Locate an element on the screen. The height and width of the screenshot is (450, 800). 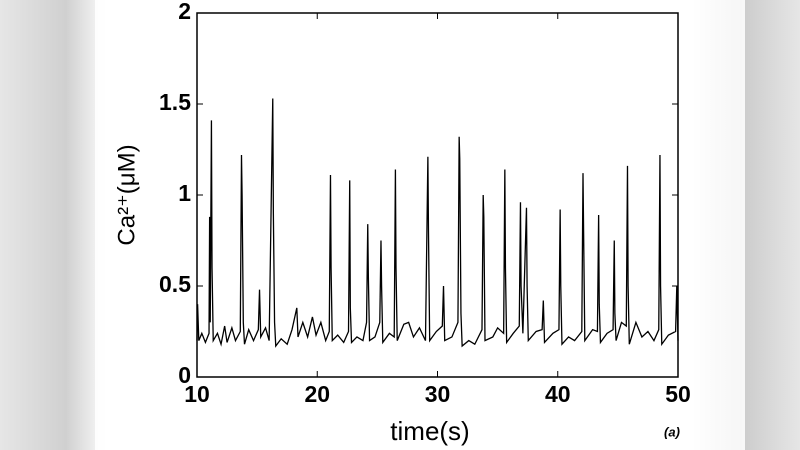
x-tick-label: 50 is located at coordinates (678, 394).